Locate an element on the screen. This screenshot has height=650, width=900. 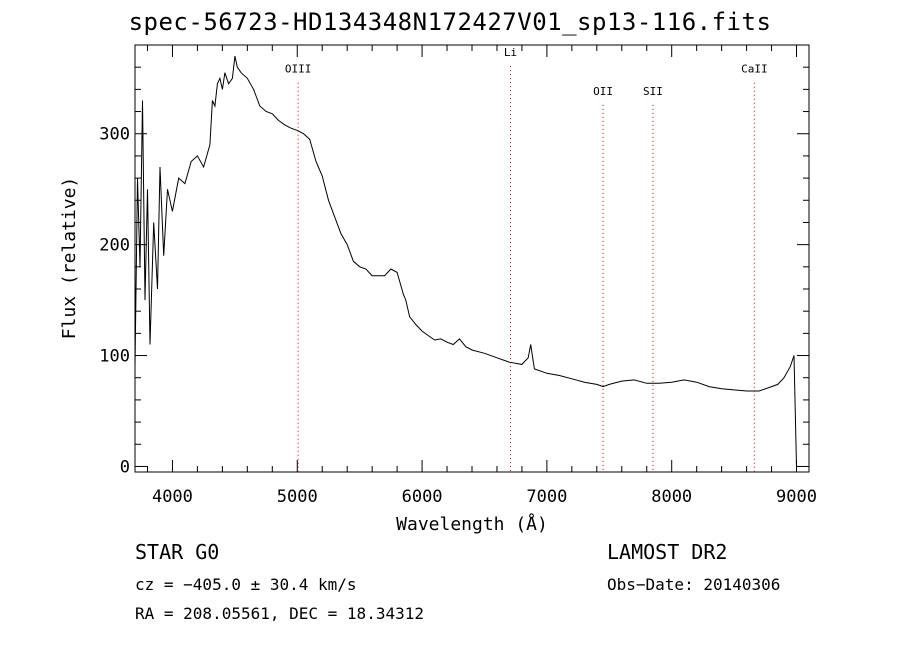
y-tick-label: 300 is located at coordinates (114, 135).